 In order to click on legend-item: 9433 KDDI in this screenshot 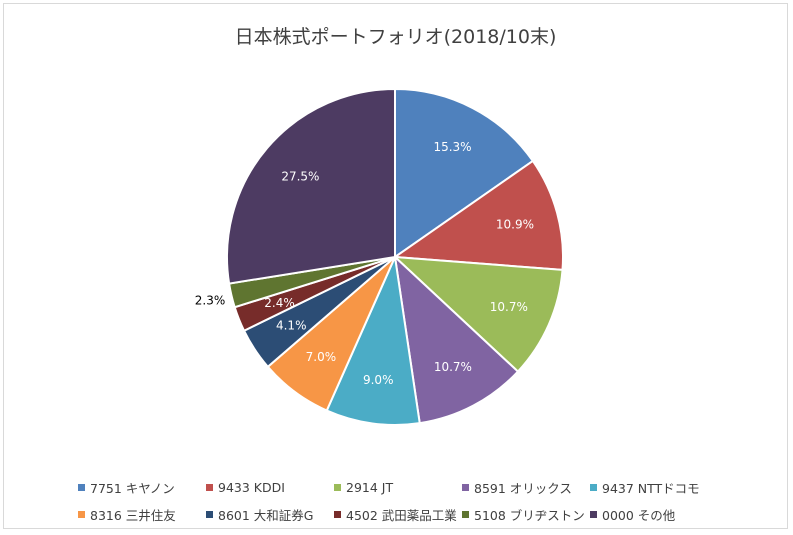, I will do `click(270, 487)`.